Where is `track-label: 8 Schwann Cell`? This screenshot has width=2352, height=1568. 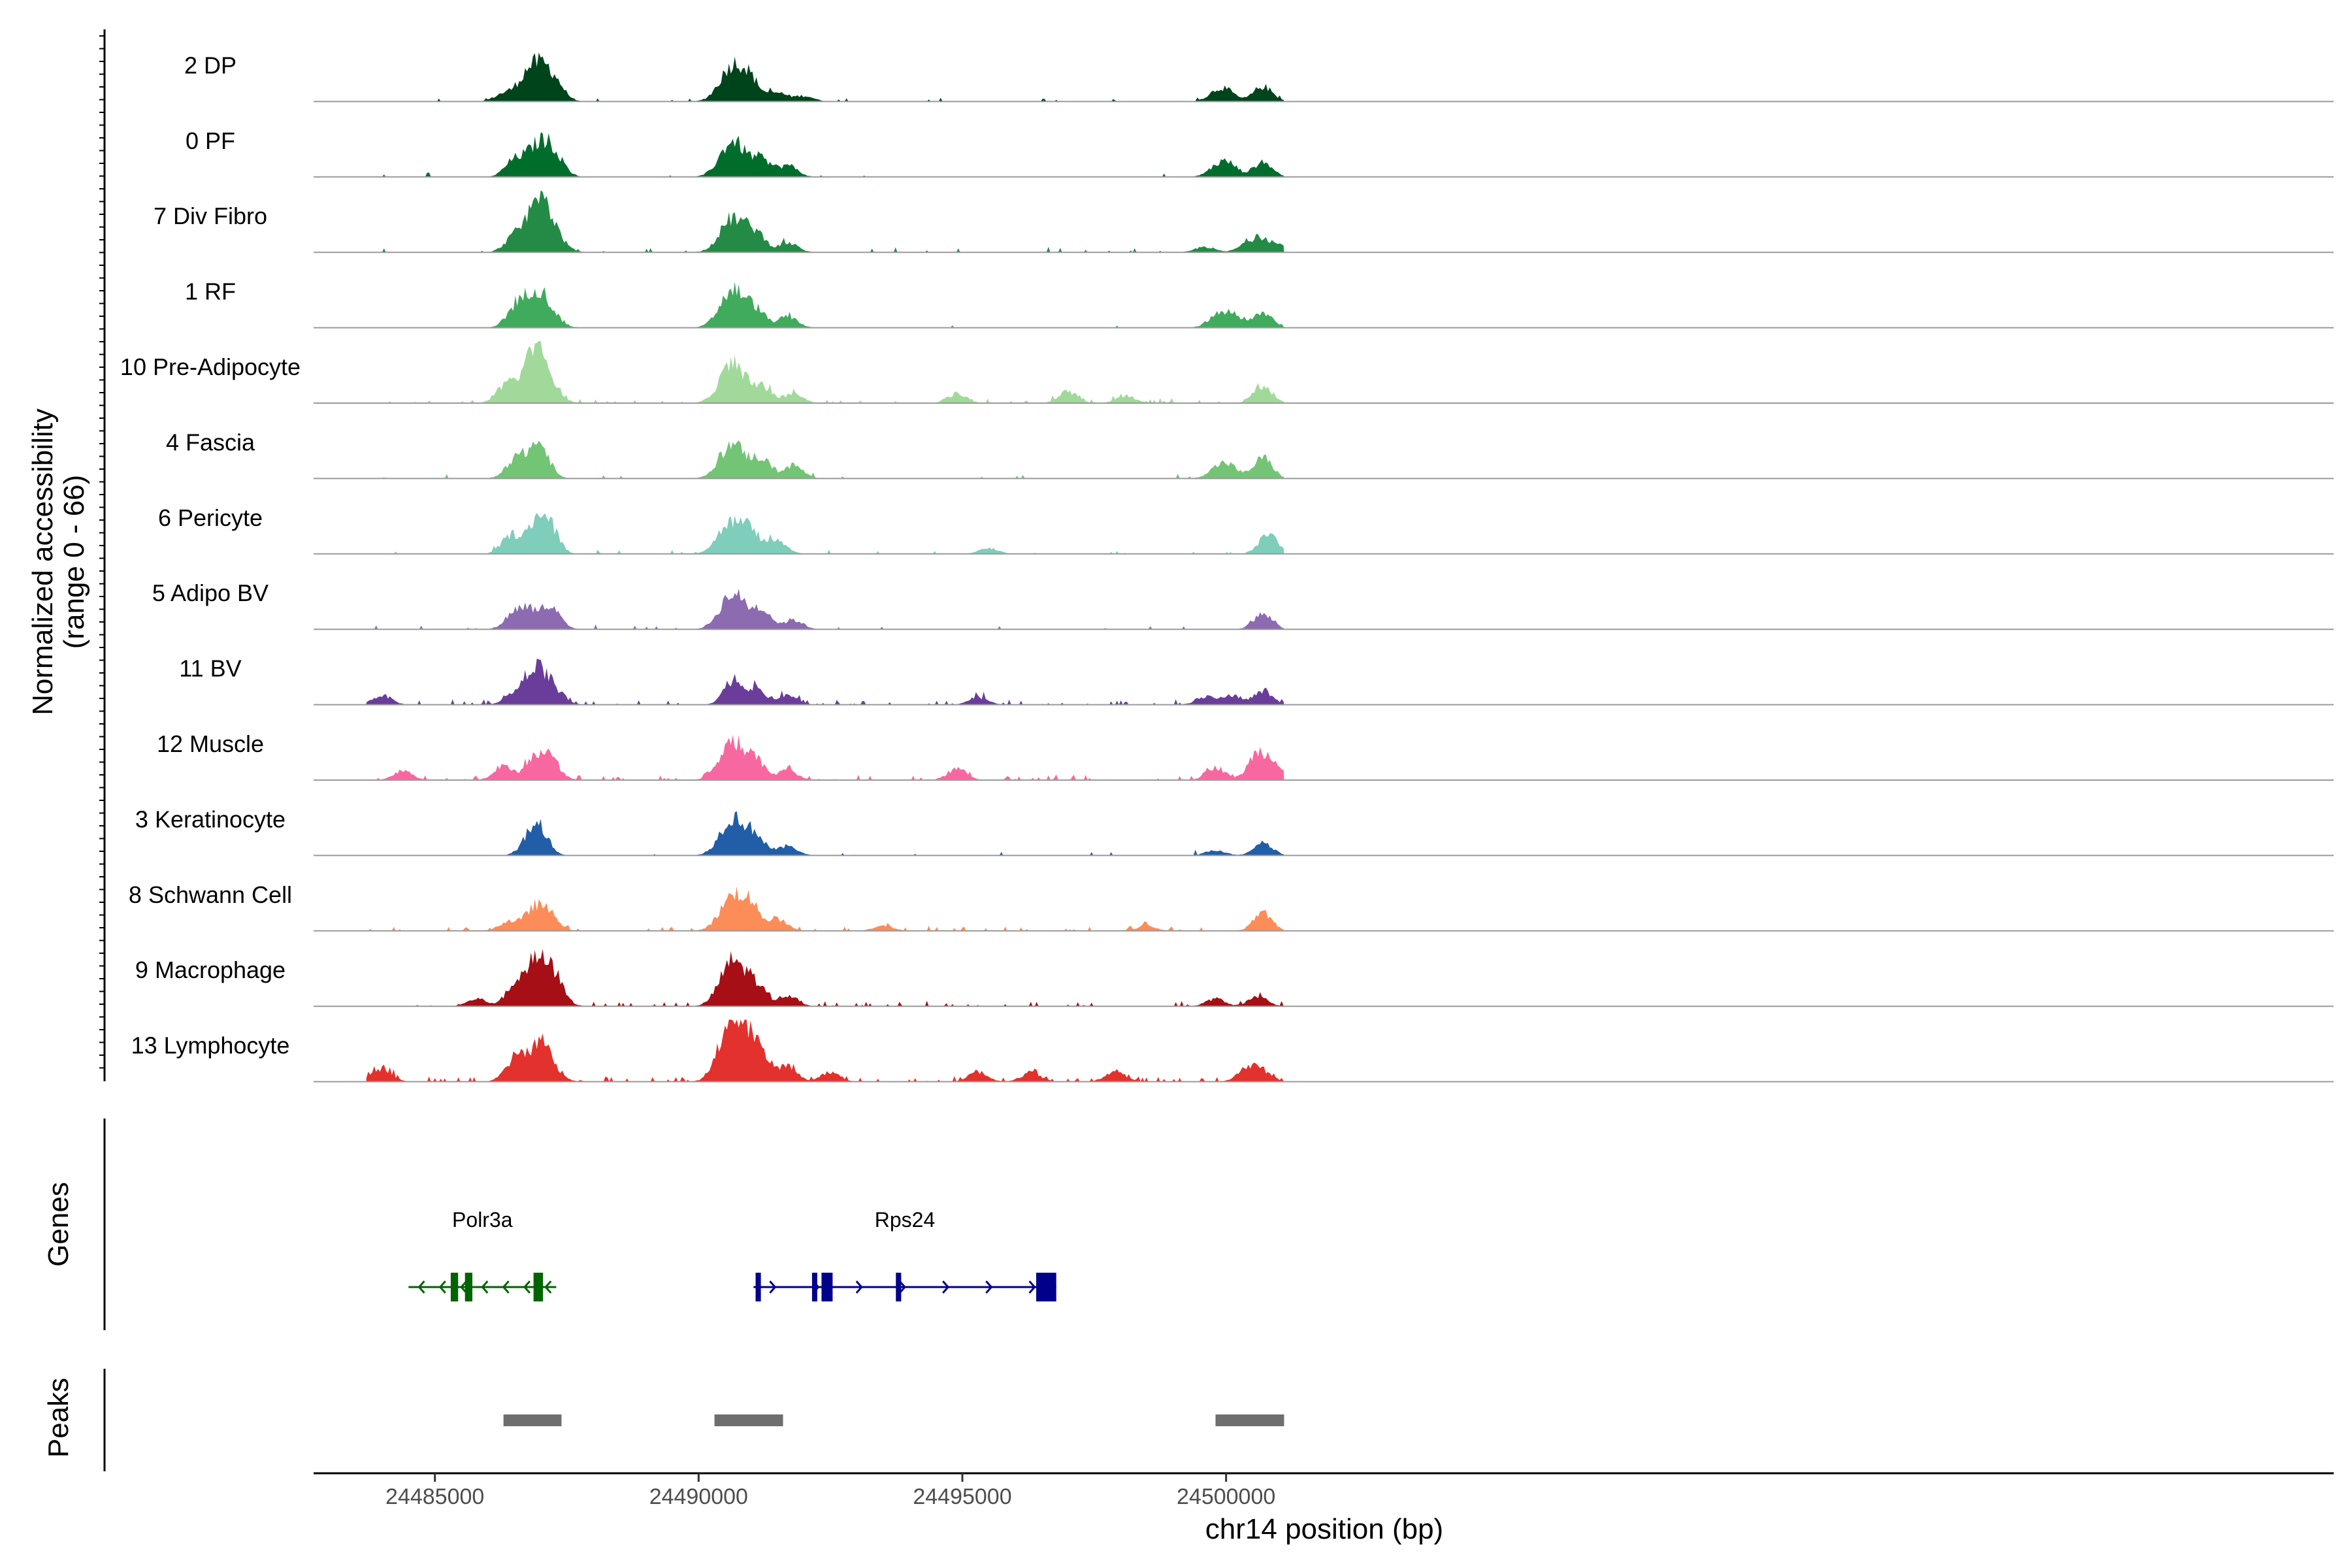 track-label: 8 Schwann Cell is located at coordinates (210, 894).